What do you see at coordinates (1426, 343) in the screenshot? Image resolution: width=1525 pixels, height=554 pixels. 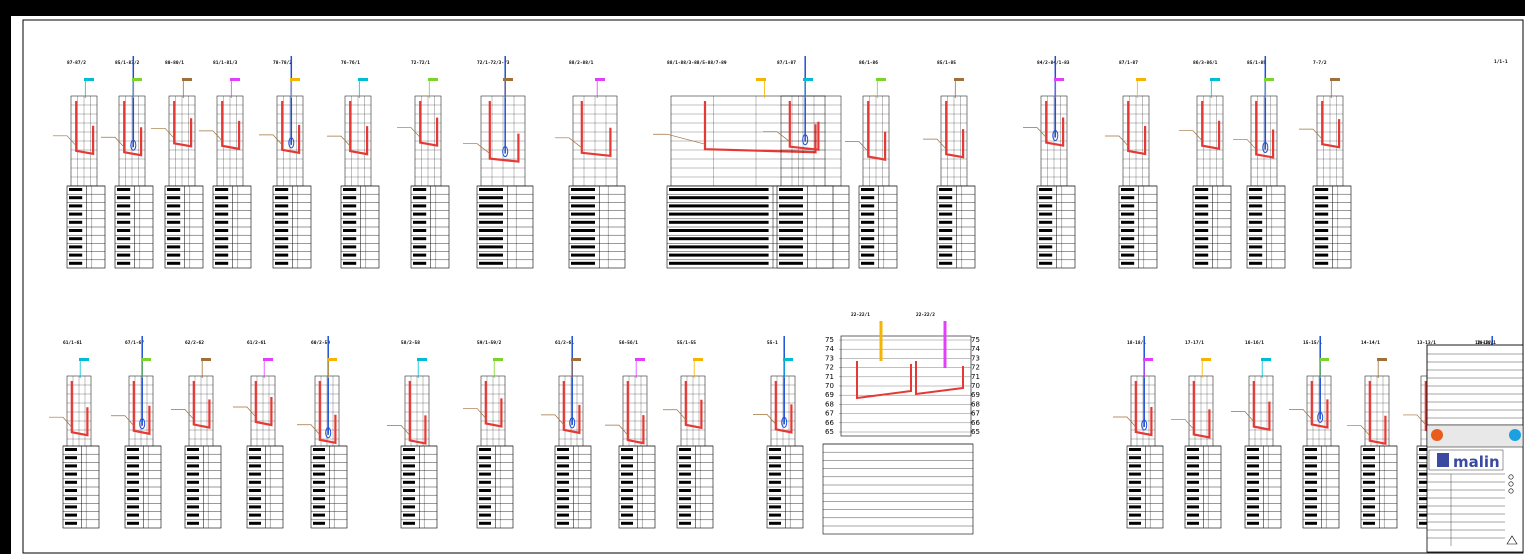 I see `row2-profile-label: 13-13/1` at bounding box center [1426, 343].